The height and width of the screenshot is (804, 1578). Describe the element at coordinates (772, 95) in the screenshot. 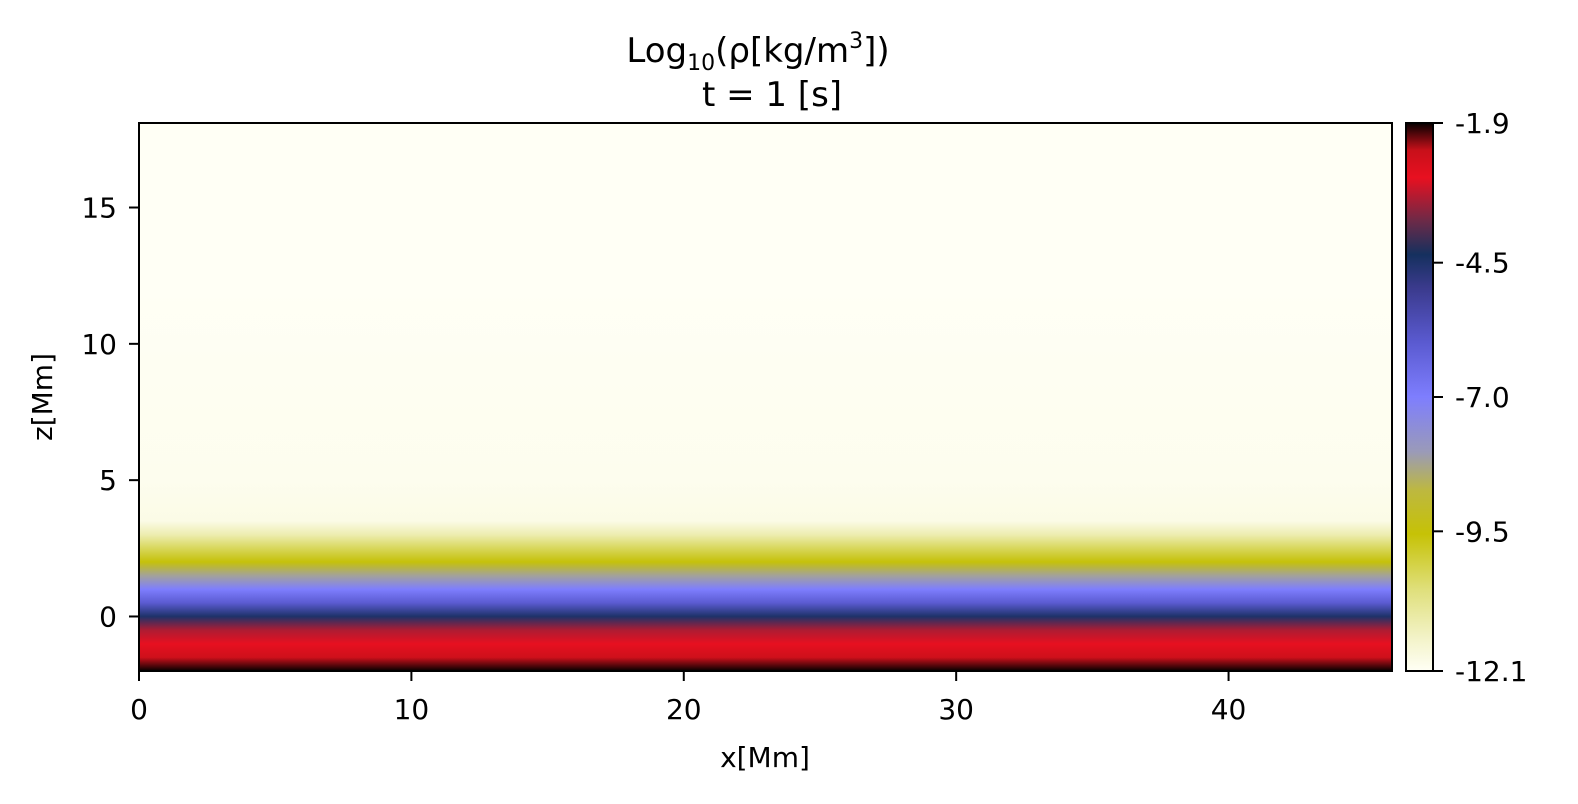

I see `chart-title-line2: t = 1 [s]` at that location.